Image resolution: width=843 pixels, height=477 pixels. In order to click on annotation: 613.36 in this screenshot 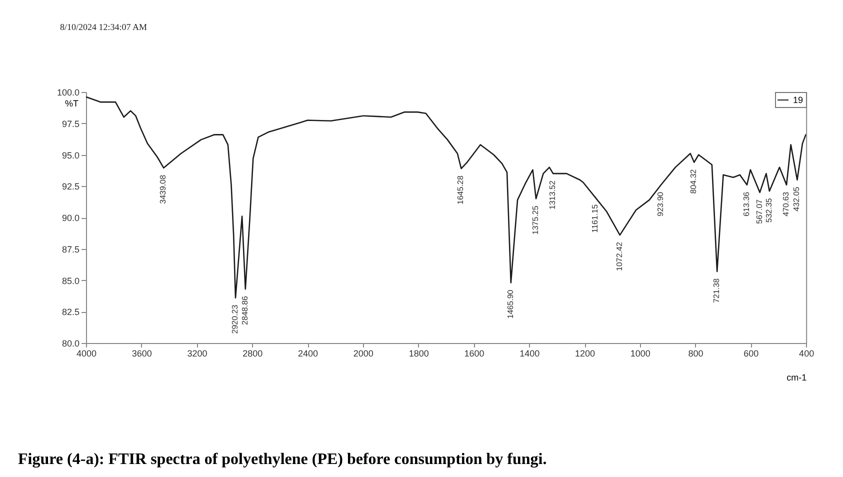, I will do `click(745, 203)`.